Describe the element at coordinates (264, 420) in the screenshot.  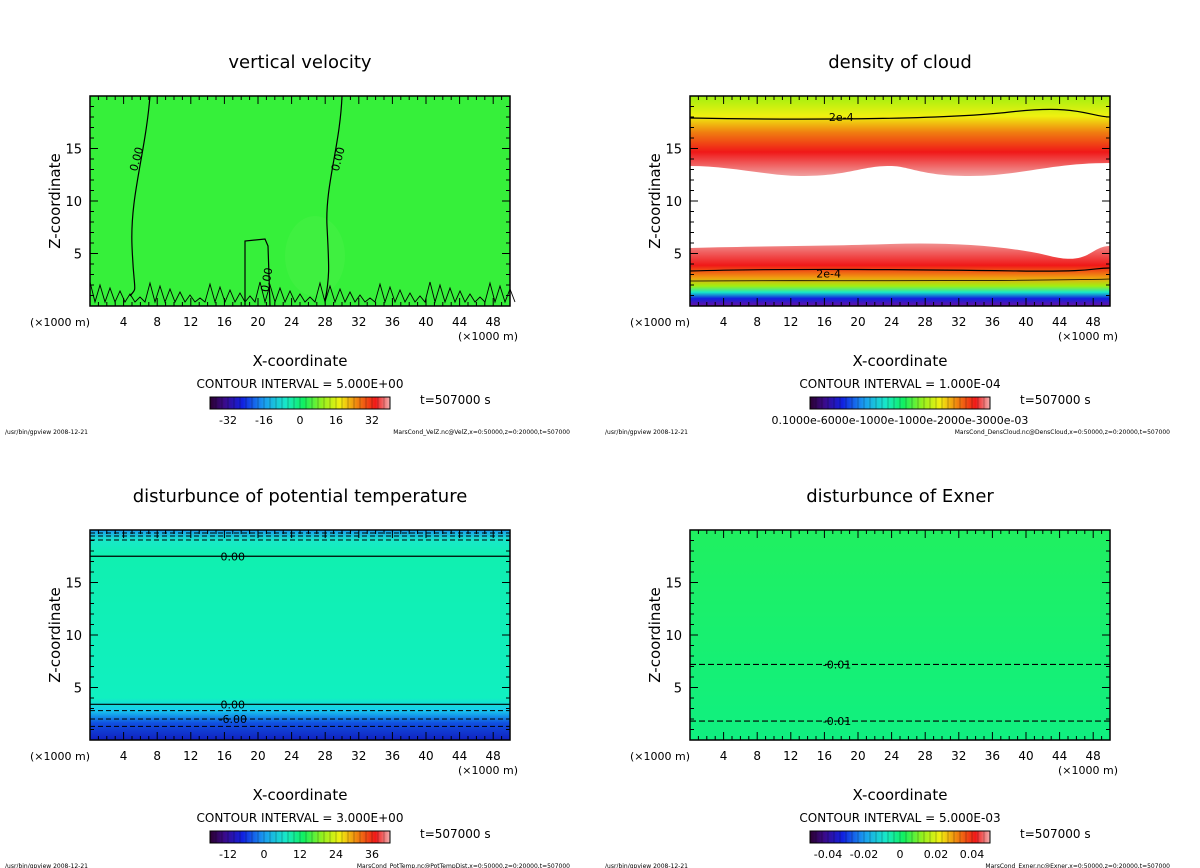
I see `colorbar-tick-label: -16` at that location.